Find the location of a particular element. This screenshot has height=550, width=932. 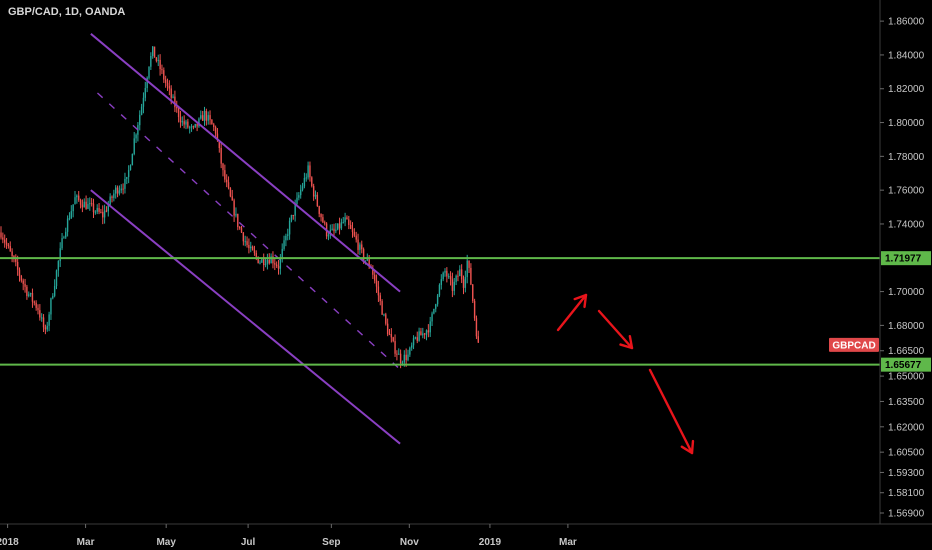

price-tick-label: 1.86000 is located at coordinates (906, 22).